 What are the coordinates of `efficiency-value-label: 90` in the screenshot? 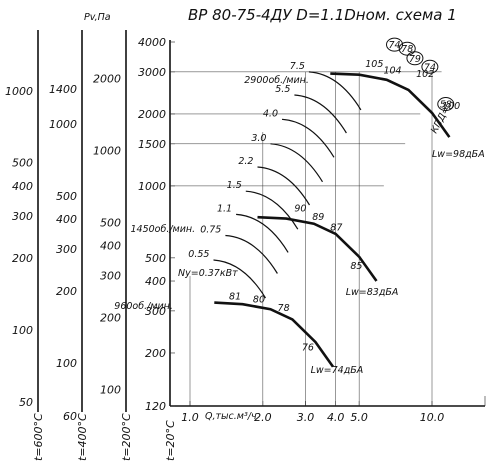 It's located at (300, 209).